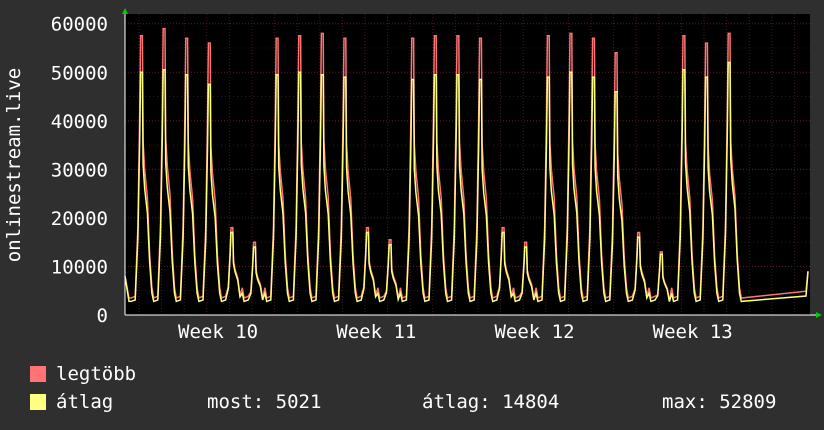 The width and height of the screenshot is (824, 430). I want to click on y-tick-label: 40000, so click(79, 122).